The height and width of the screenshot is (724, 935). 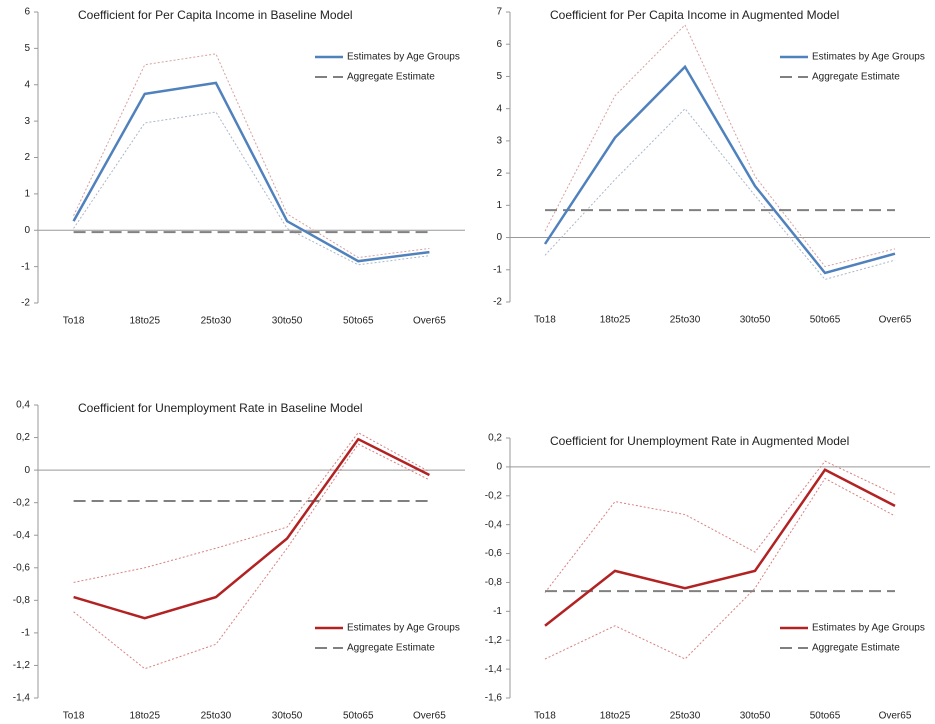 What do you see at coordinates (494, 698) in the screenshot?
I see `y-tick-label: -1,6` at bounding box center [494, 698].